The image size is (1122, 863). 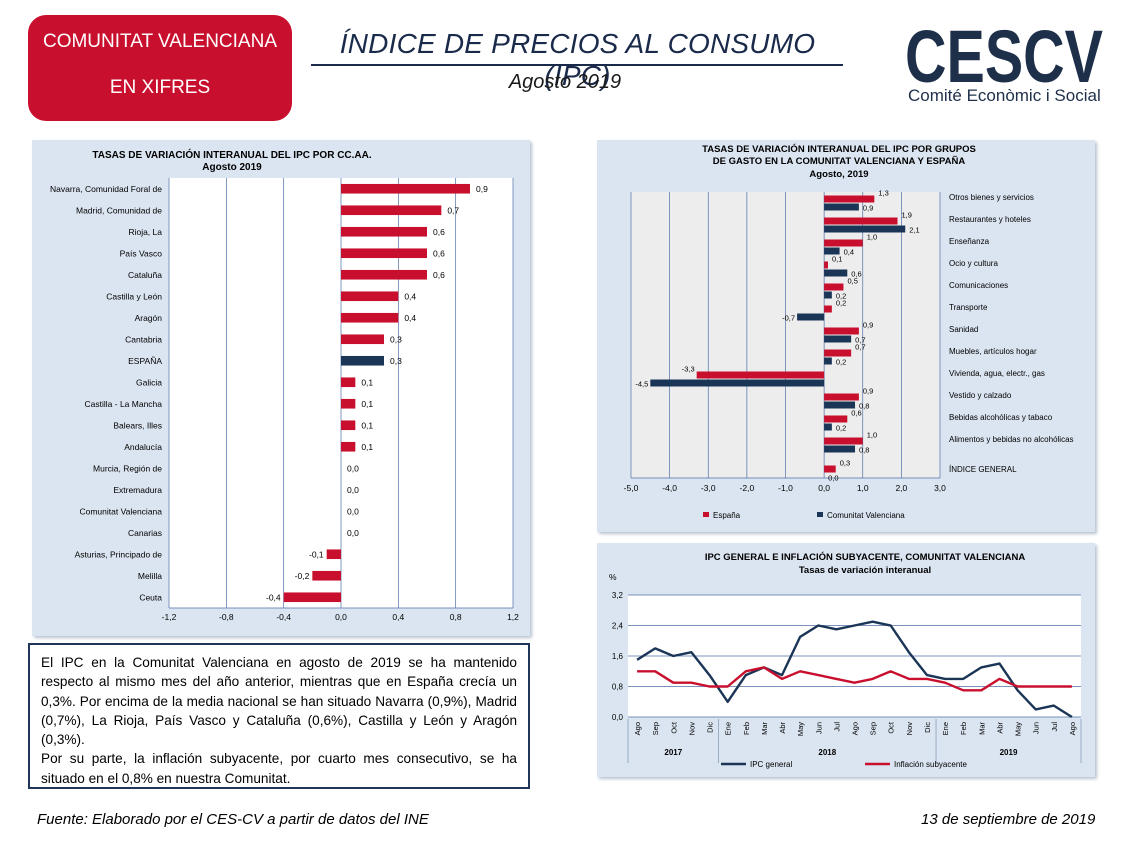 I want to click on chart2-x-tick-label: 1,0, so click(x=863, y=488).